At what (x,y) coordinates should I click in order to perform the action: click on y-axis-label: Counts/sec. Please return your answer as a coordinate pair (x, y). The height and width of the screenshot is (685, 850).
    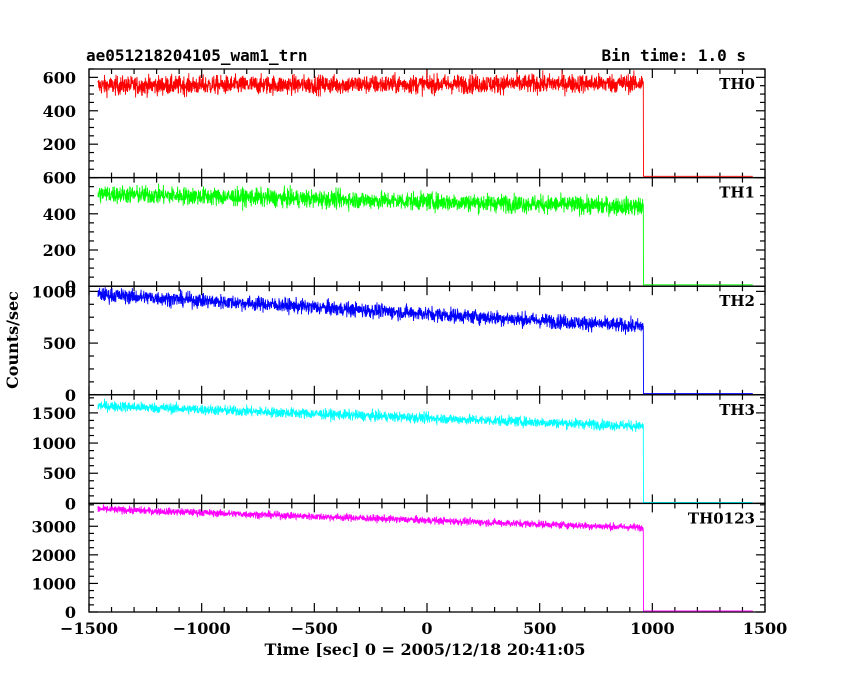
    Looking at the image, I should click on (12, 340).